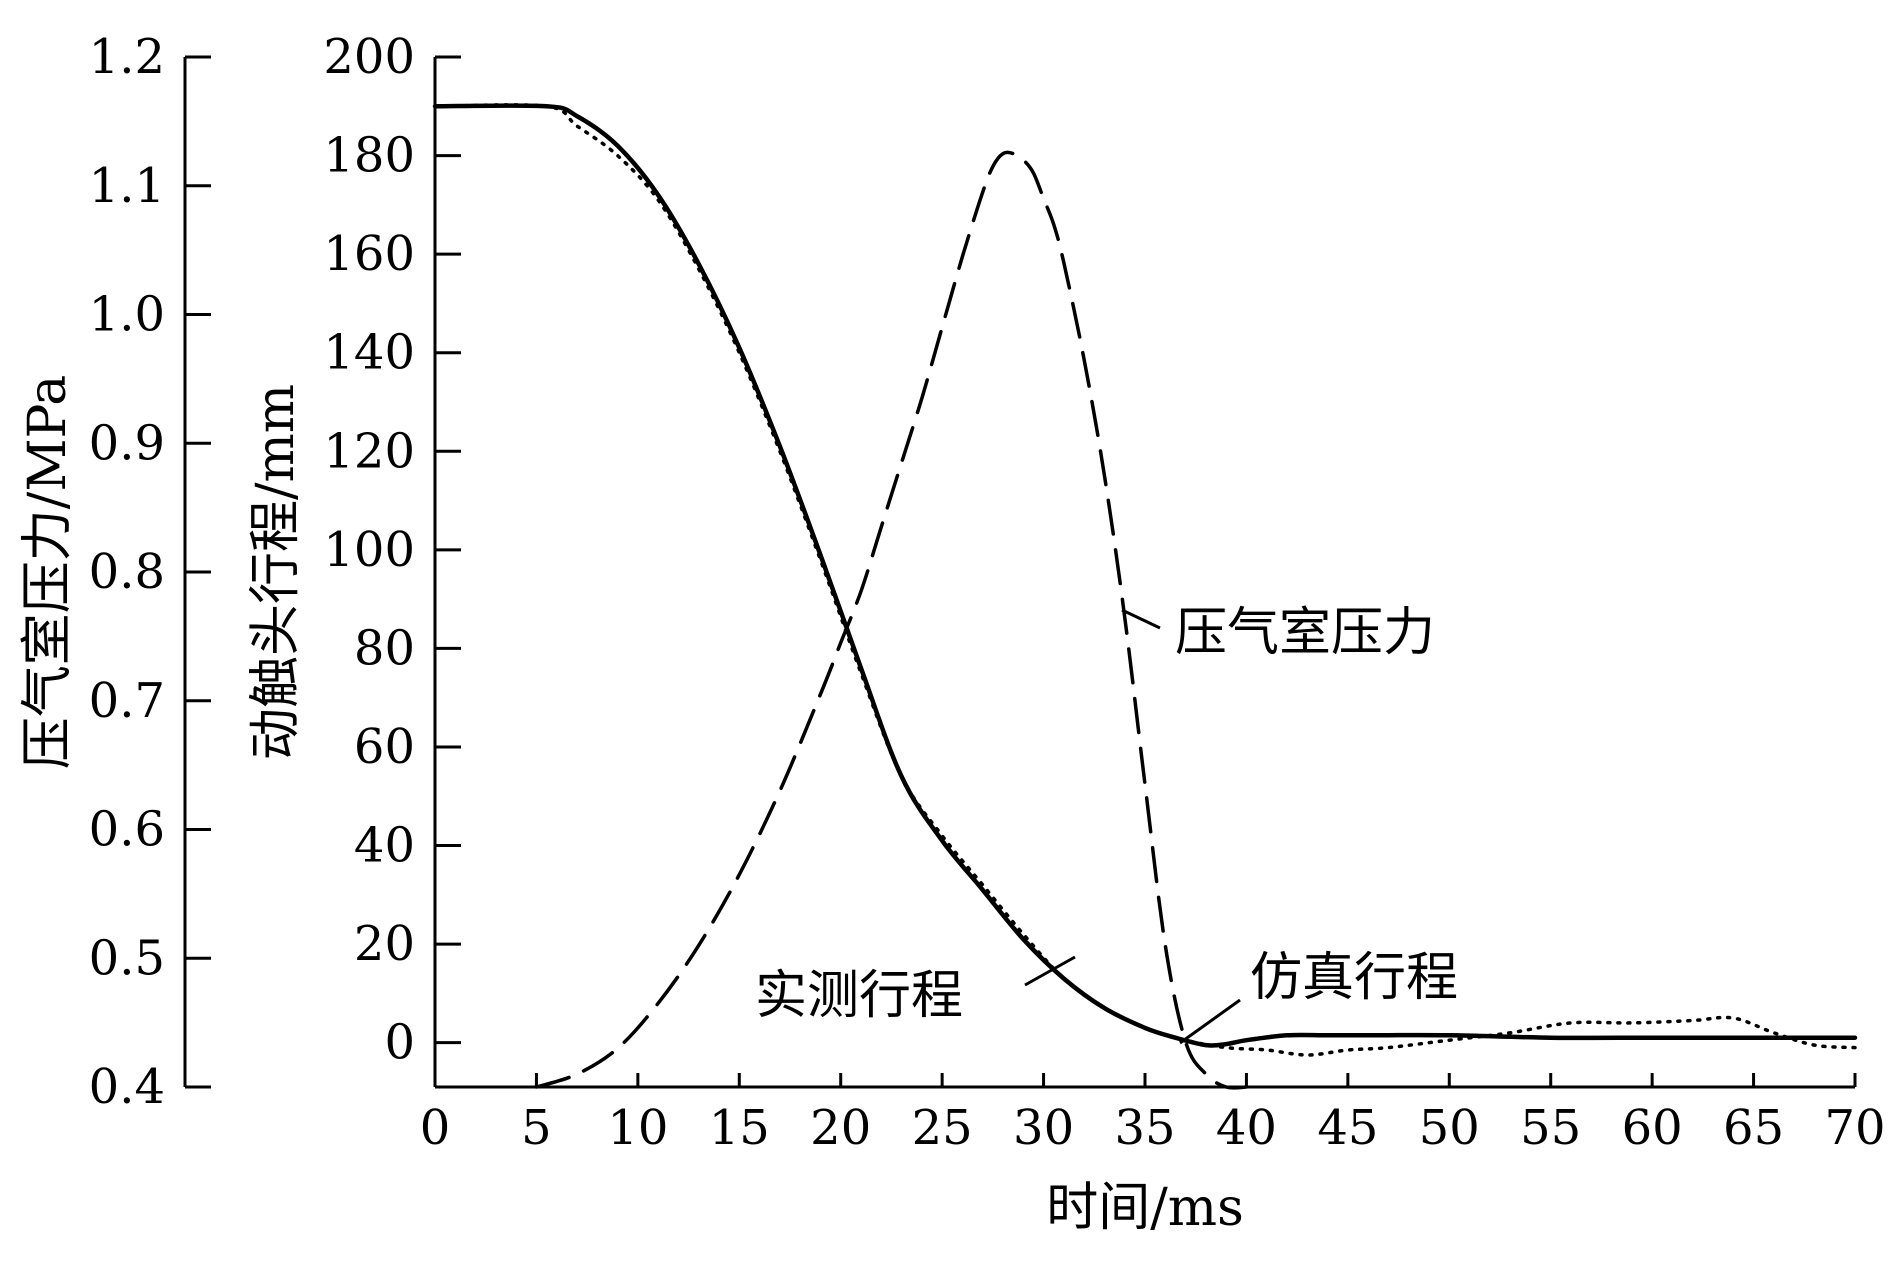 The height and width of the screenshot is (1269, 1890). Describe the element at coordinates (1210, 1021) in the screenshot. I see `simulated-leader-line` at that location.